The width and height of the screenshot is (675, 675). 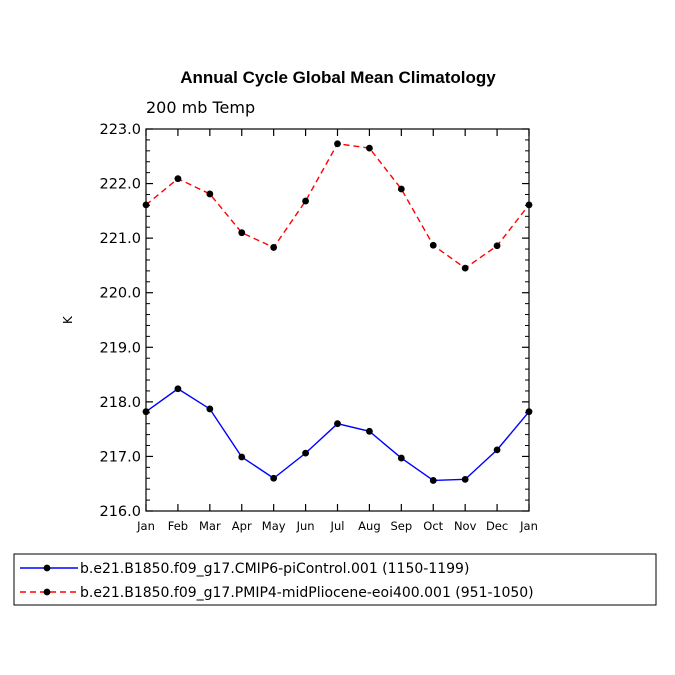 I want to click on x-tick-label: Sep, so click(x=401, y=526).